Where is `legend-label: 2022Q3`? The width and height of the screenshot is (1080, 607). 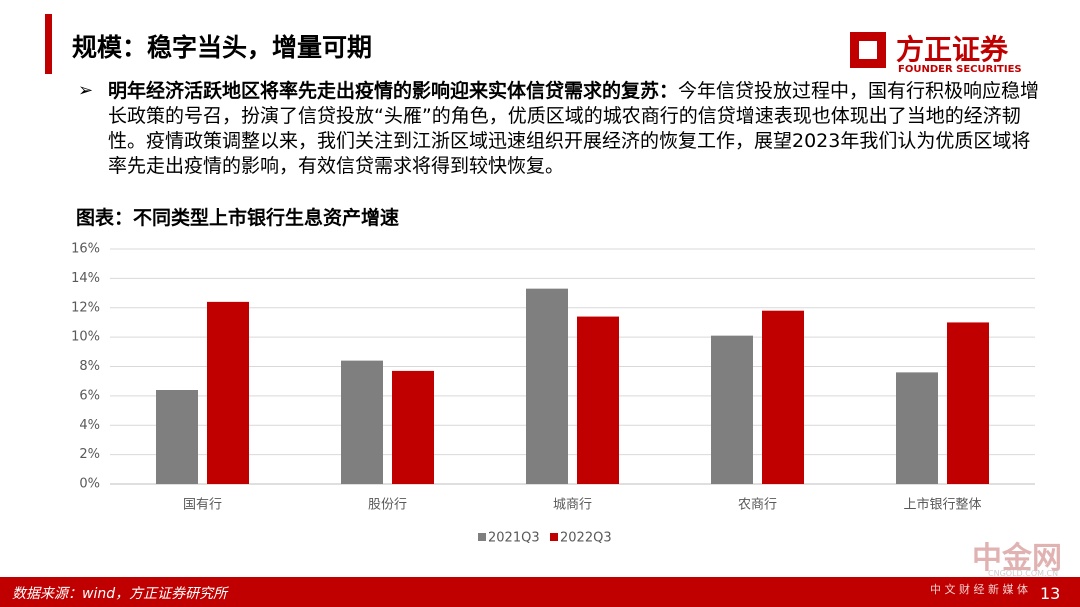 legend-label: 2022Q3 is located at coordinates (586, 538).